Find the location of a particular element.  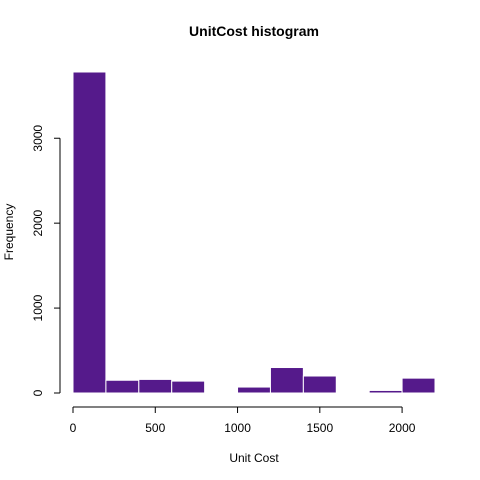

y-axis-label: Frequency is located at coordinates (9, 232).